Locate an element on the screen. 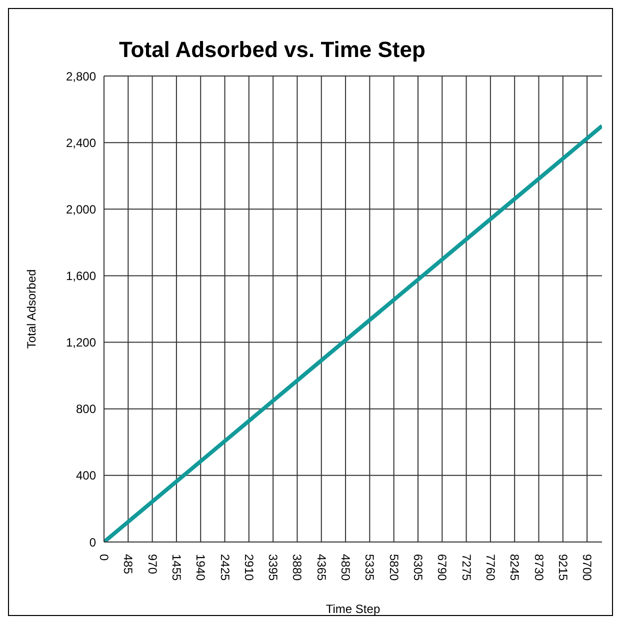 This screenshot has width=621, height=624. x-tick-label: 1940 is located at coordinates (201, 568).